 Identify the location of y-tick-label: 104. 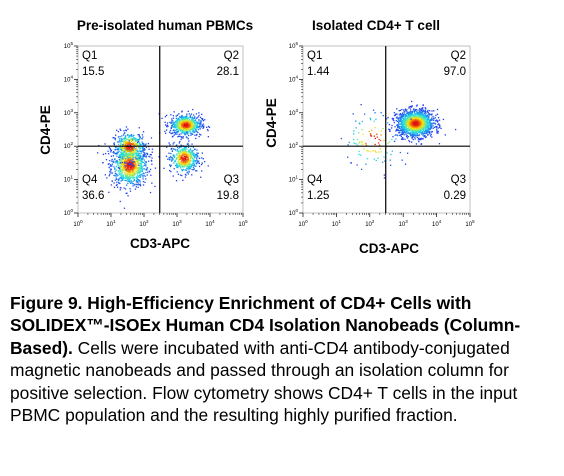
(69, 78).